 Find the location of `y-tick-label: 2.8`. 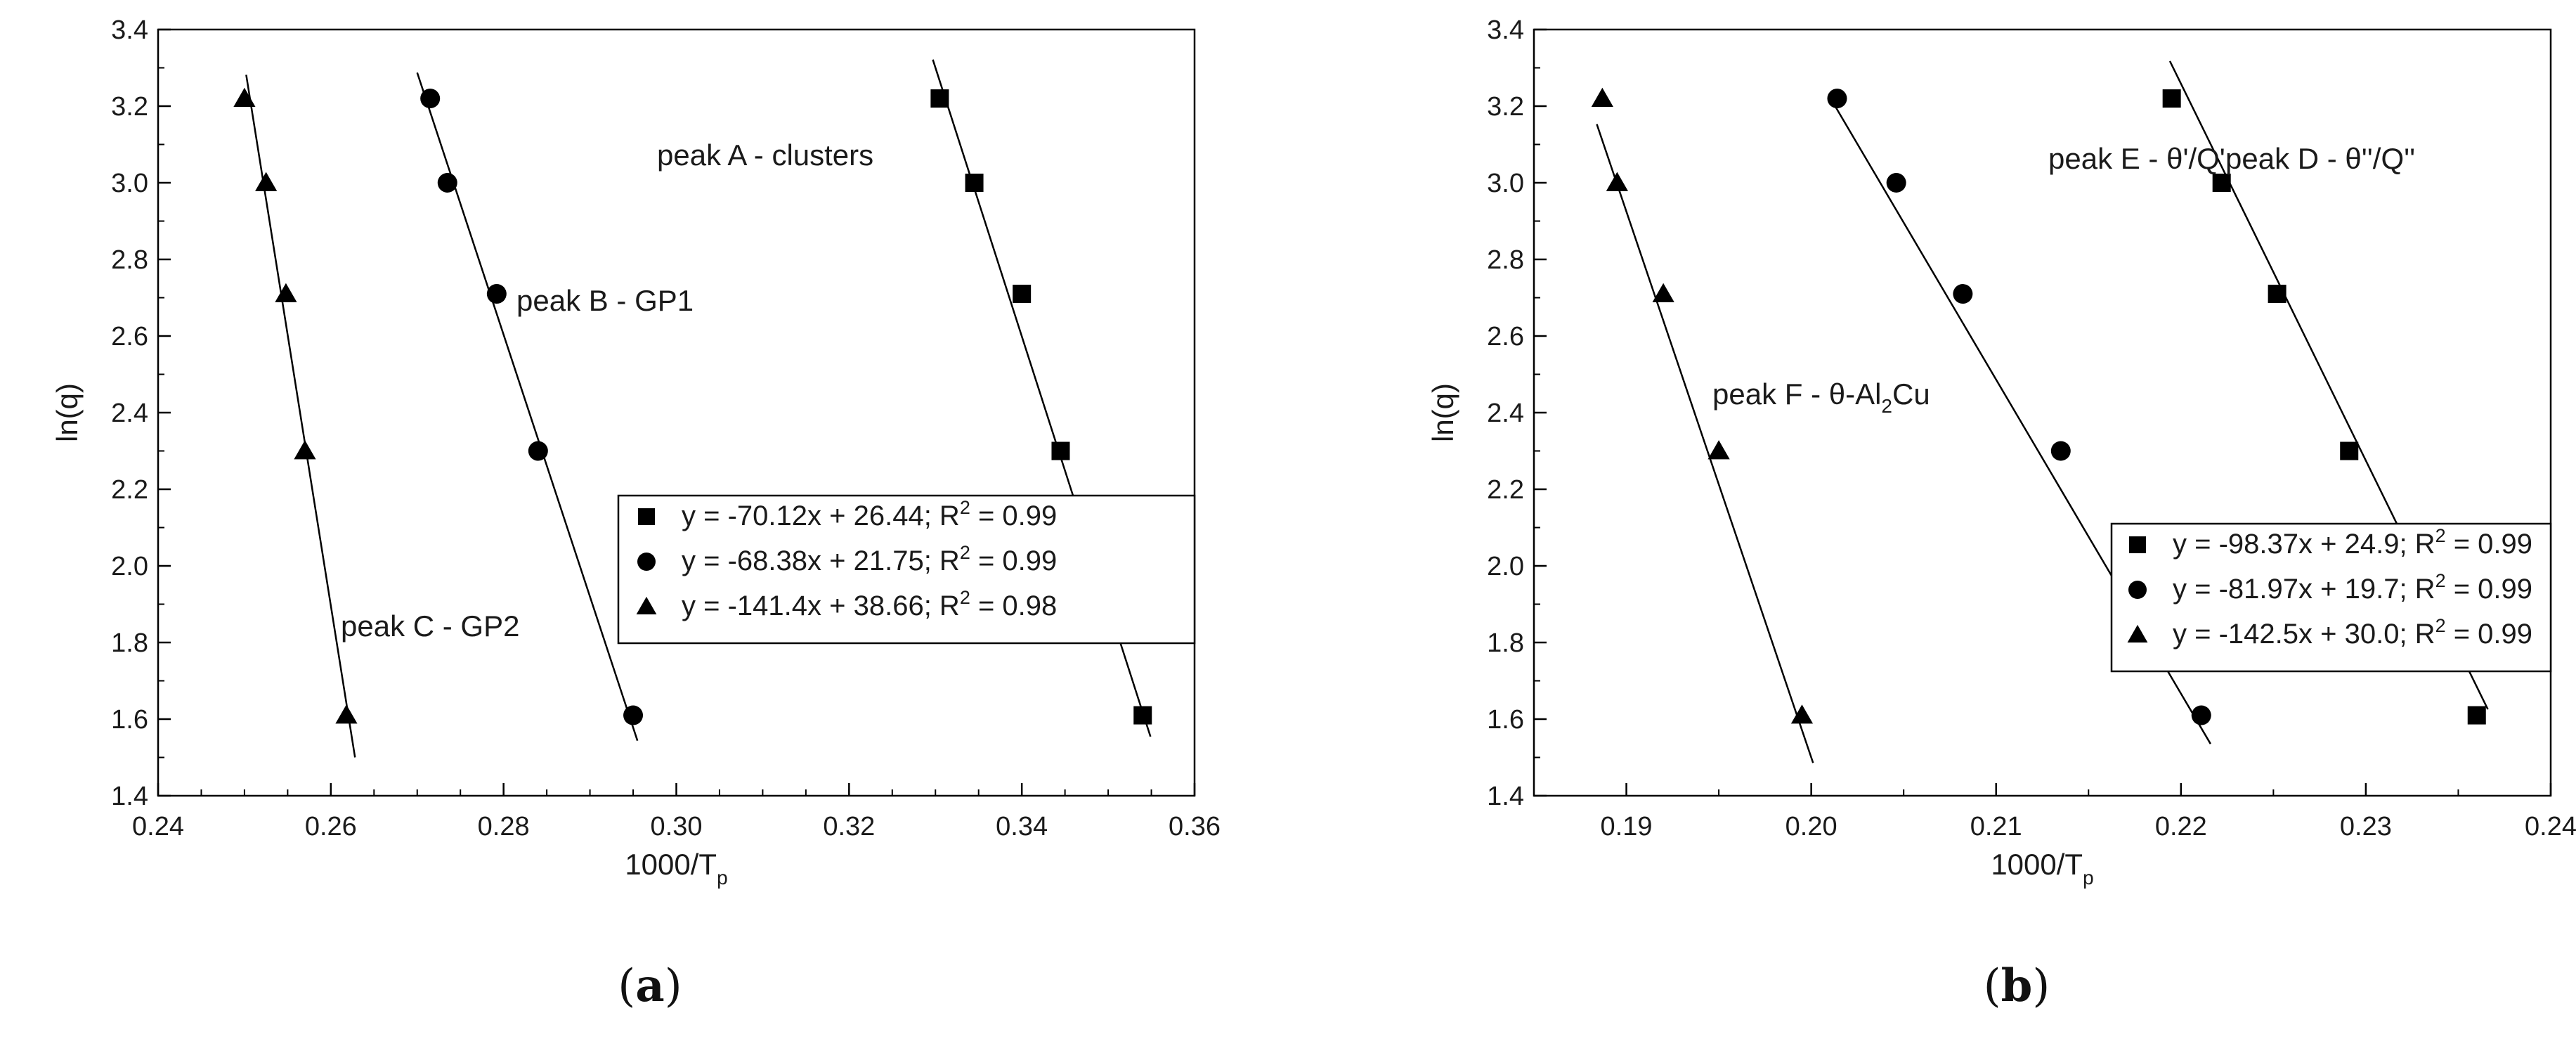

y-tick-label: 2.8 is located at coordinates (1505, 260).